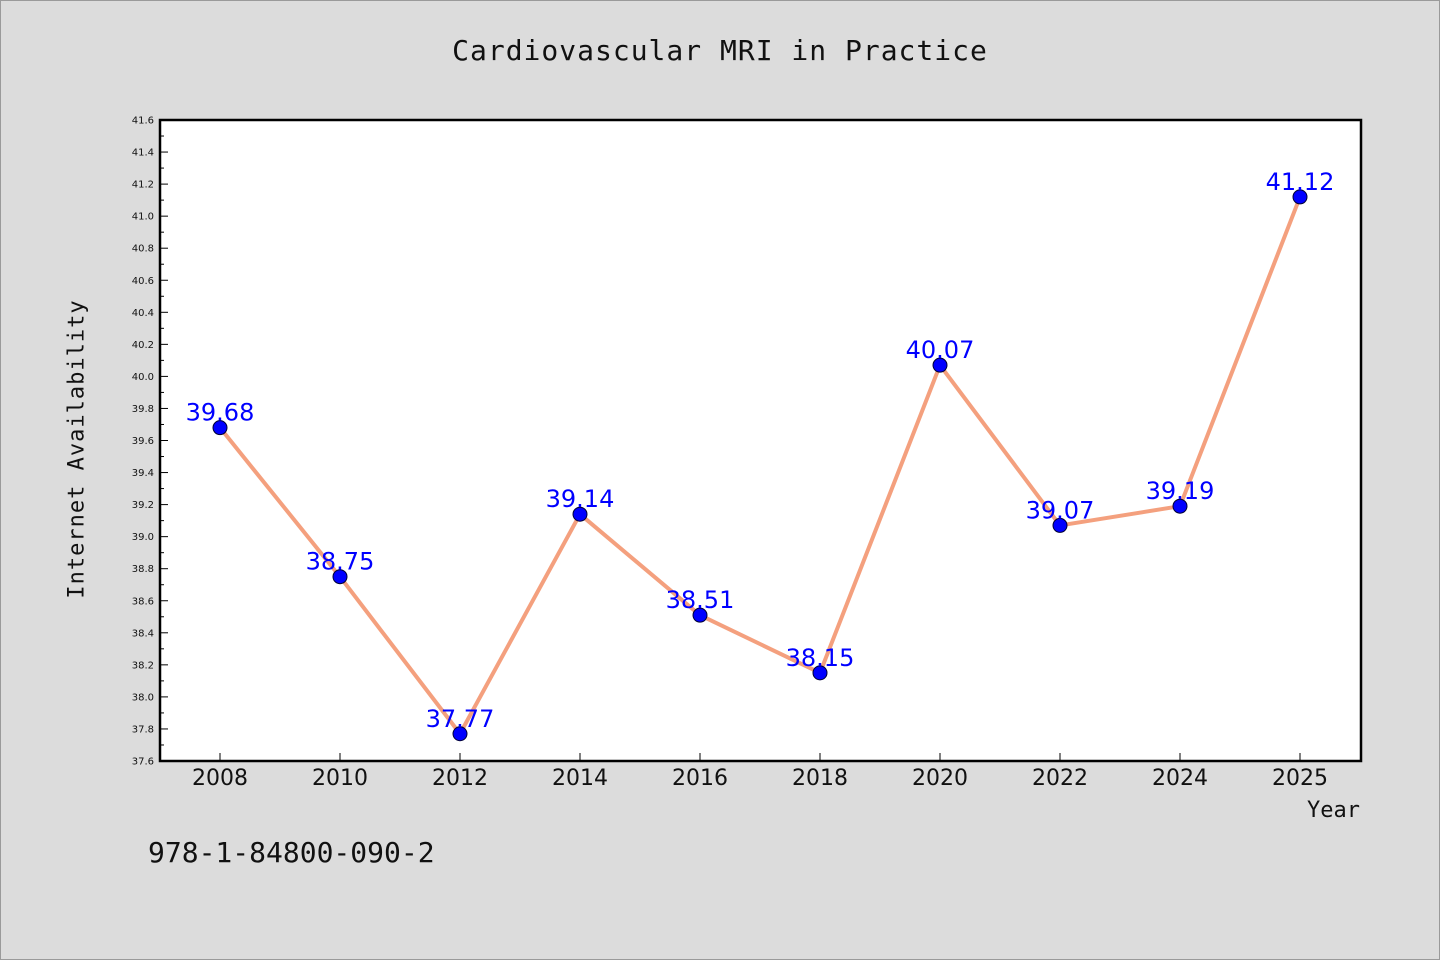 The height and width of the screenshot is (960, 1440). What do you see at coordinates (143, 217) in the screenshot?
I see `y-tick-label: 41.0` at bounding box center [143, 217].